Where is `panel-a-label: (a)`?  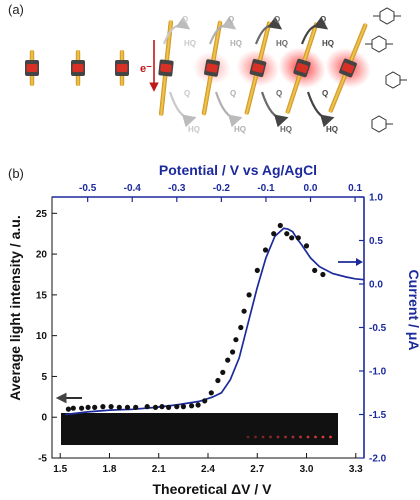
panel-a-label: (a) is located at coordinates (16, 9).